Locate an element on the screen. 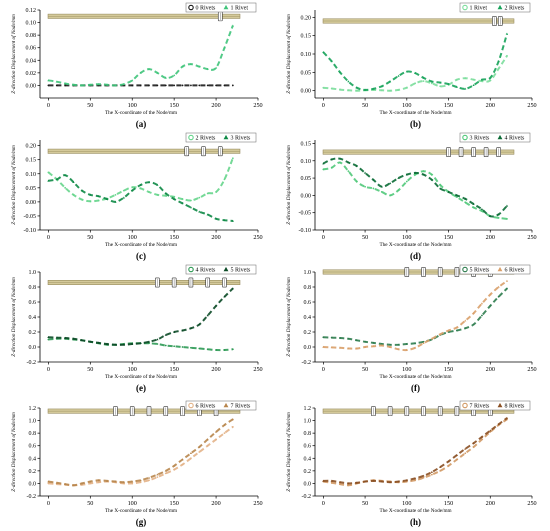 Image resolution: width=550 pixels, height=531 pixels. y-tick-label: 0.6 is located at coordinates (308, 447).